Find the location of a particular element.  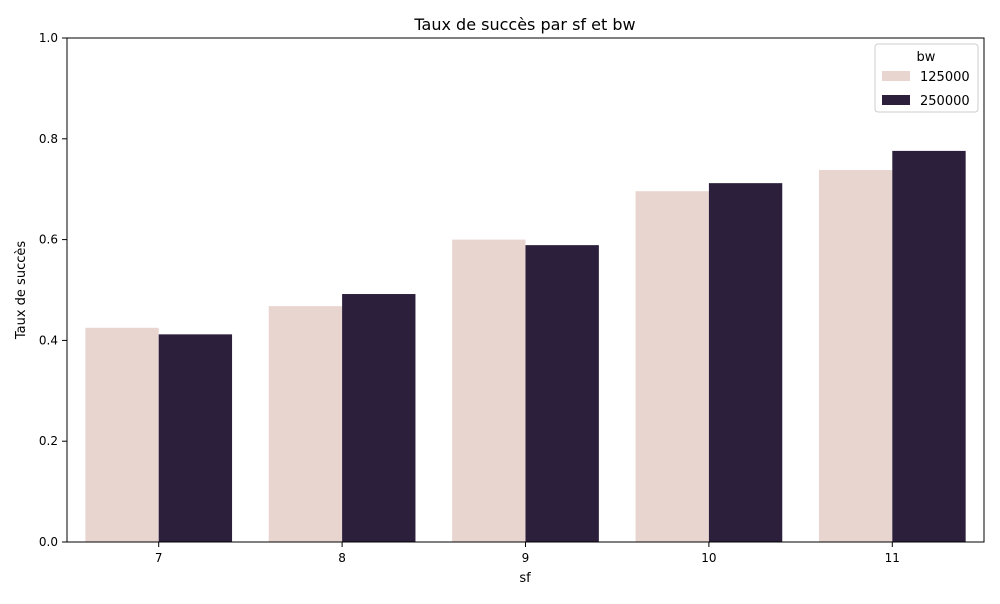

x-tick-label-9: 9 is located at coordinates (526, 558).